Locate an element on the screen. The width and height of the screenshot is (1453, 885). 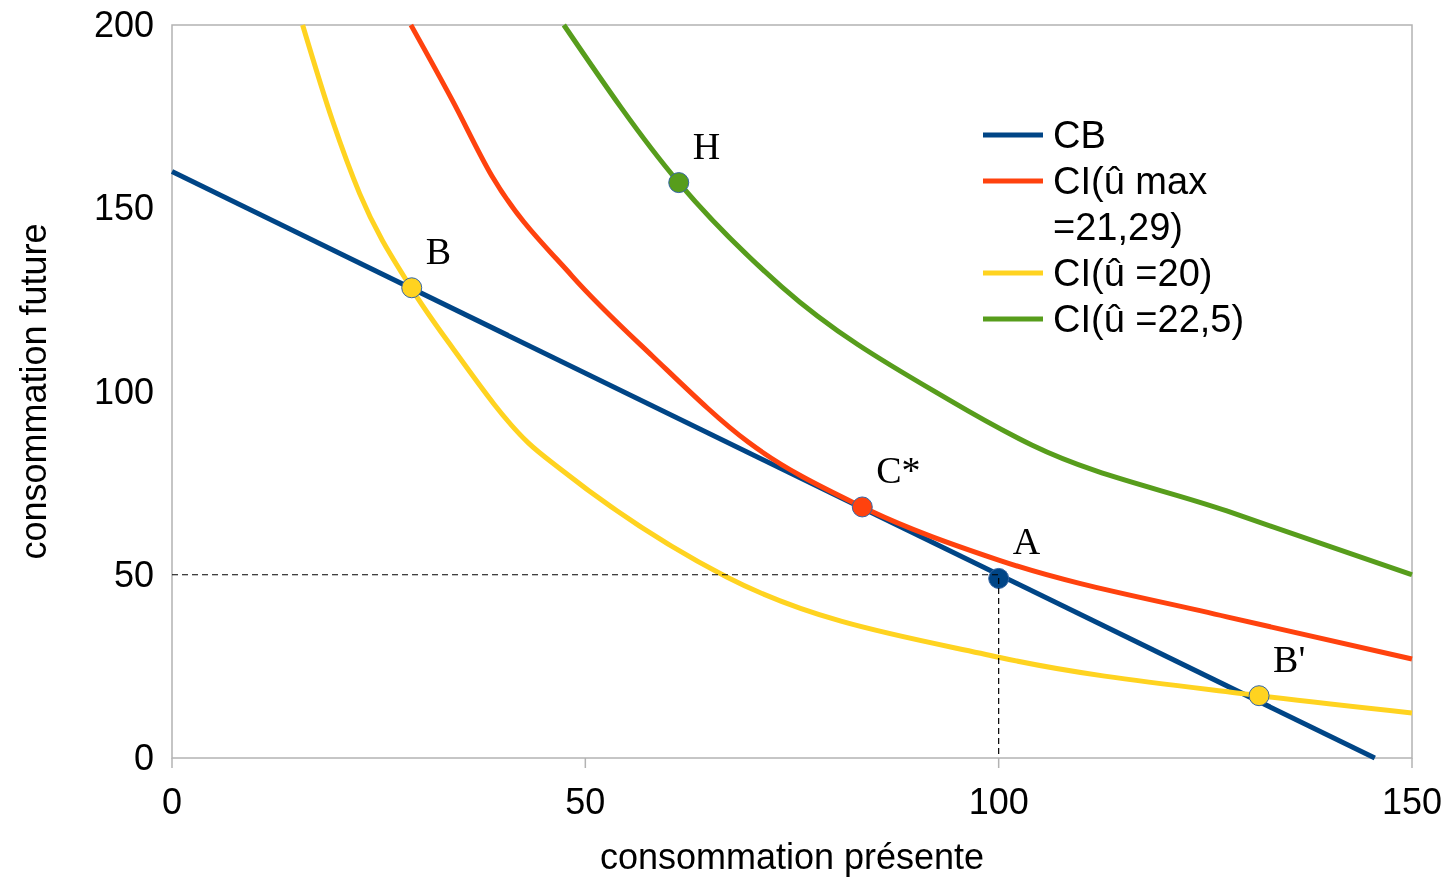
annotation: A is located at coordinates (1026, 541).